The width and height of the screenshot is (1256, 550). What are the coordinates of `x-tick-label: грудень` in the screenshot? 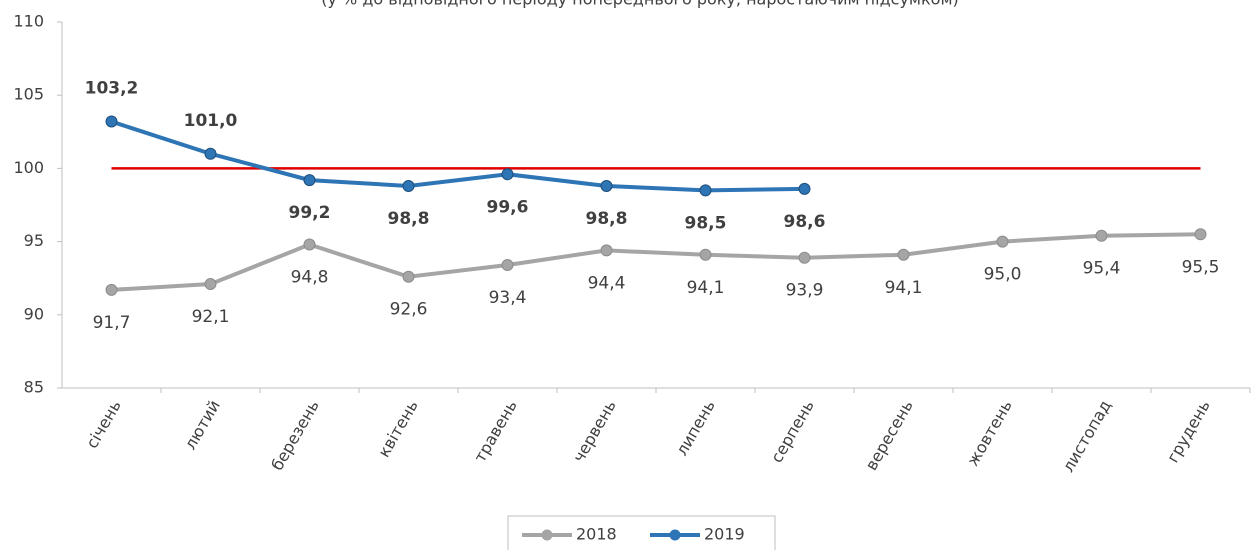 It's located at (1188, 431).